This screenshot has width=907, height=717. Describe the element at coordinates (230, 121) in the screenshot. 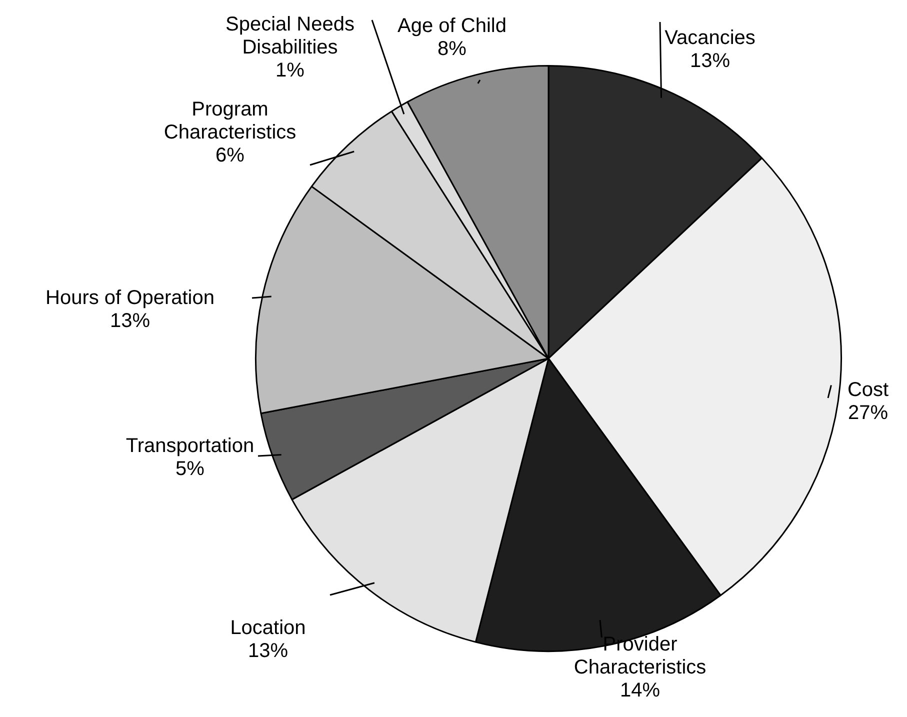

I see `slice-label: Program Characteristics` at that location.